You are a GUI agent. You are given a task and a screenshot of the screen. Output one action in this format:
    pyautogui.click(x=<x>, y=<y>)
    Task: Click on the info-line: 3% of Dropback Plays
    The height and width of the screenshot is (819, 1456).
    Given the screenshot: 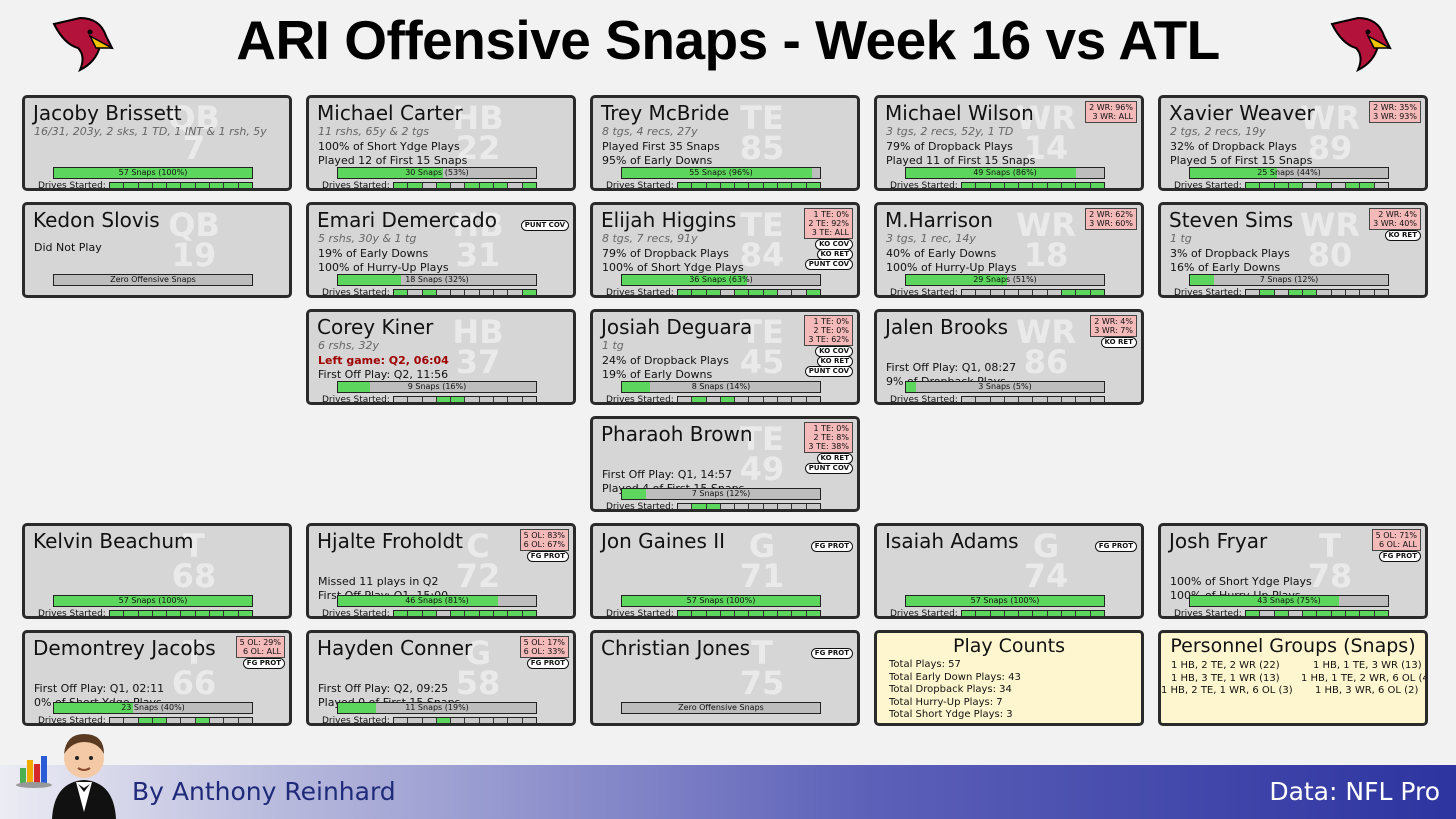 What is the action you would take?
    pyautogui.click(x=1230, y=253)
    